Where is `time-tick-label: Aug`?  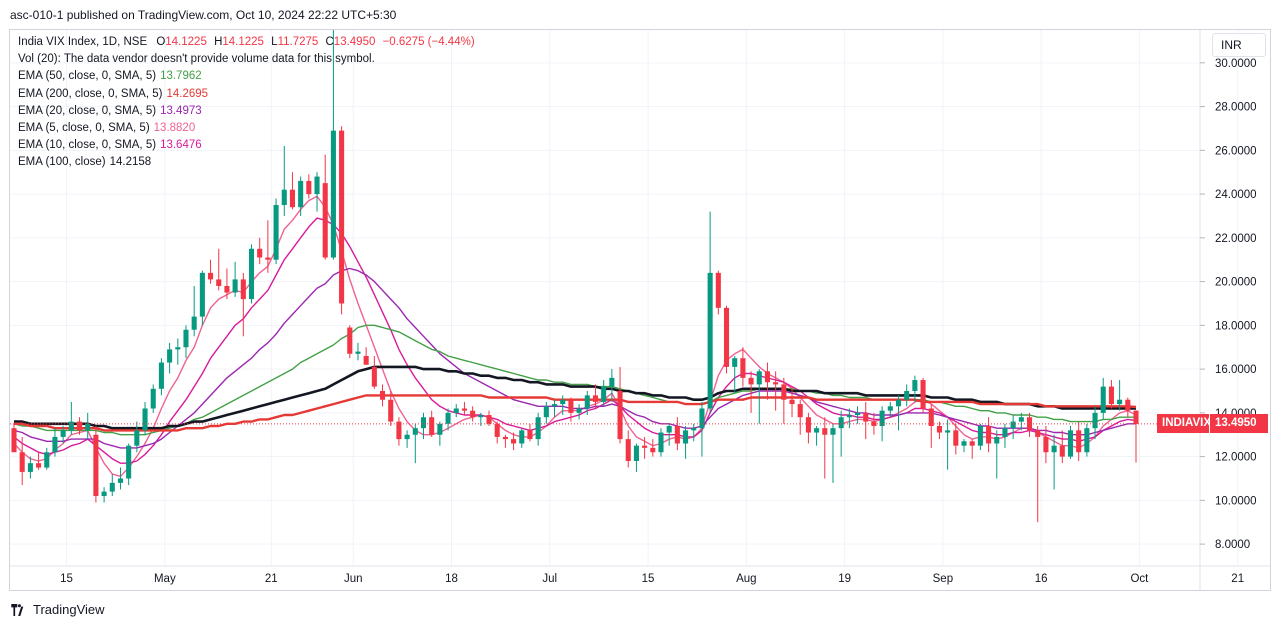 time-tick-label: Aug is located at coordinates (746, 579).